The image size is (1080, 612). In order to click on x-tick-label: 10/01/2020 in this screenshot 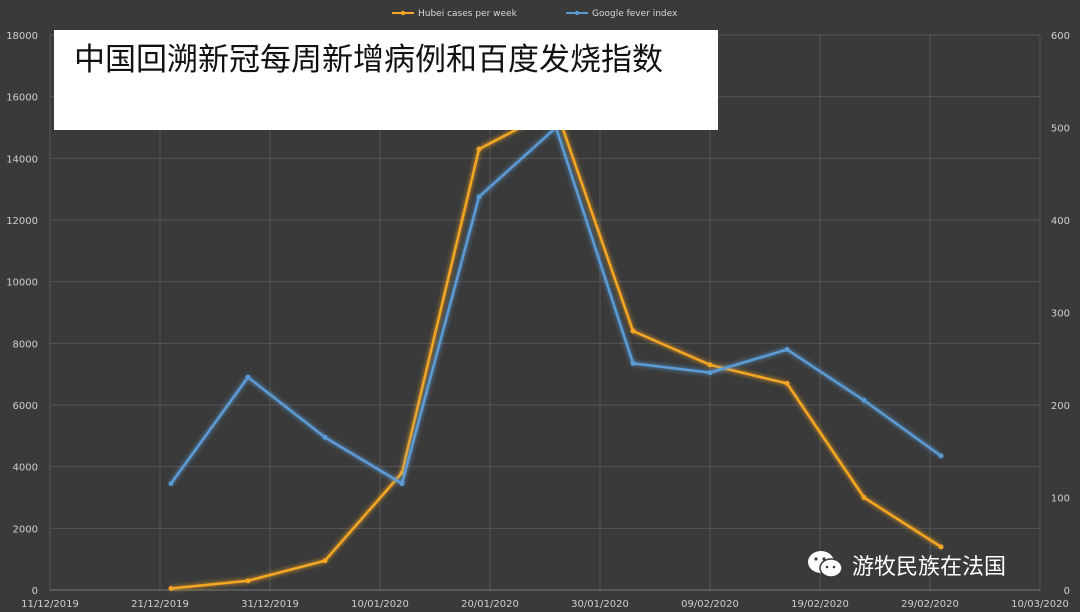, I will do `click(380, 604)`.